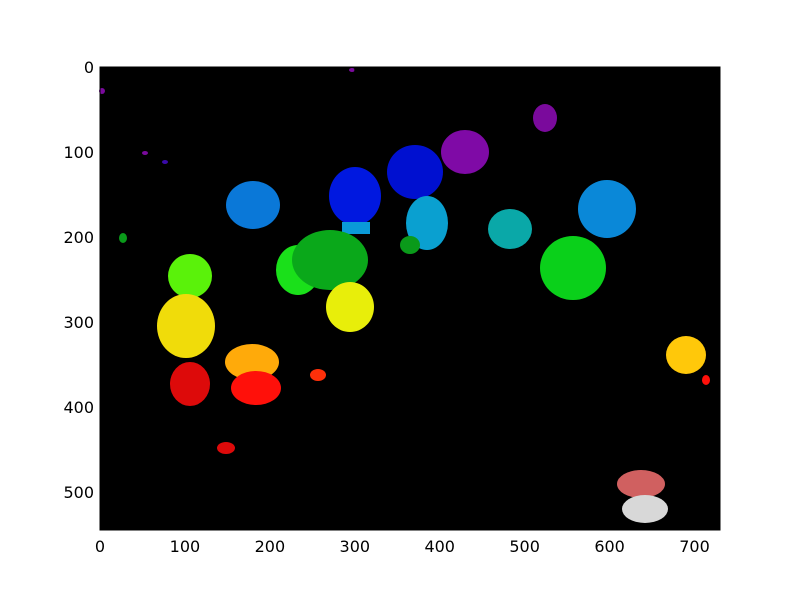 The height and width of the screenshot is (604, 800). Describe the element at coordinates (78, 237) in the screenshot. I see `y-tick-label: 200` at that location.